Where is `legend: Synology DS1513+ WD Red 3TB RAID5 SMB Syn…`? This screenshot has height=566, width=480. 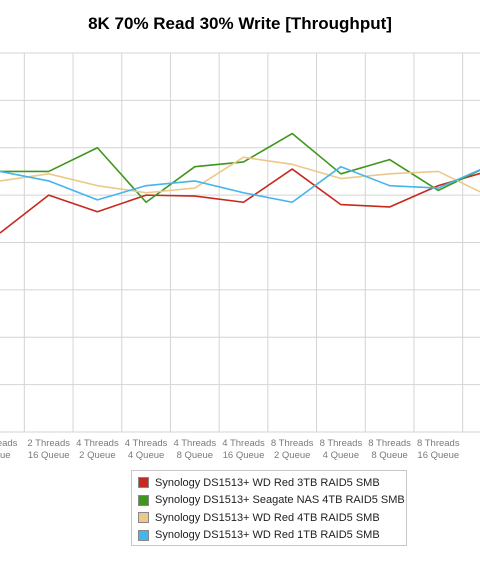 legend: Synology DS1513+ WD Red 3TB RAID5 SMB Syn… is located at coordinates (269, 508).